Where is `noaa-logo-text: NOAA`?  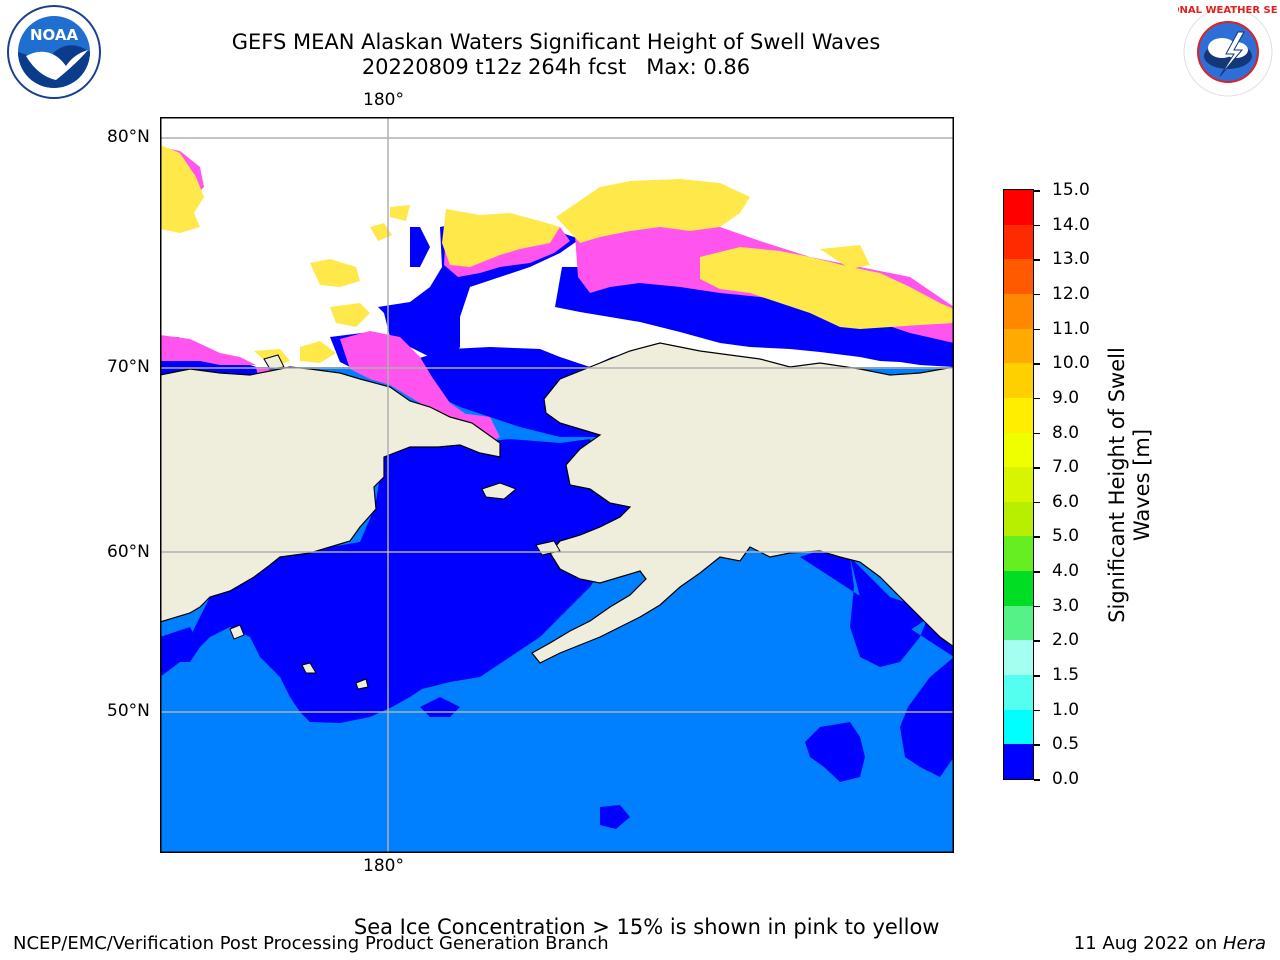
noaa-logo-text: NOAA is located at coordinates (54, 35).